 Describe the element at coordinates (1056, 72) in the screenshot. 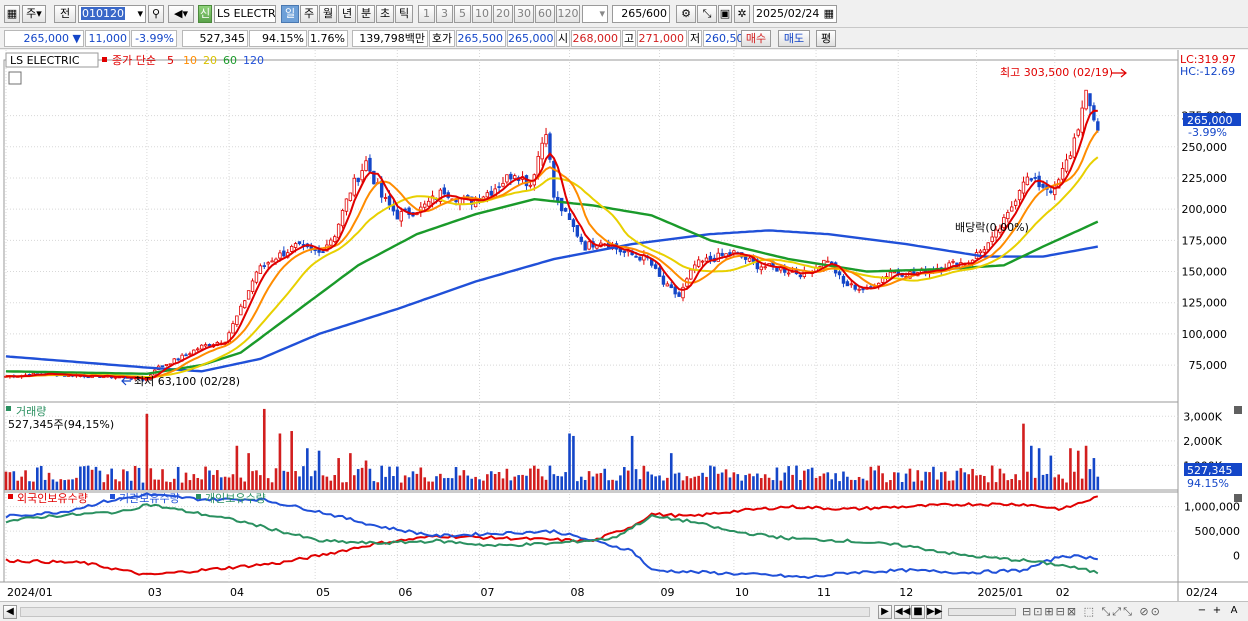

I see `high-annotation: 최고 303,500 (02/19)` at that location.